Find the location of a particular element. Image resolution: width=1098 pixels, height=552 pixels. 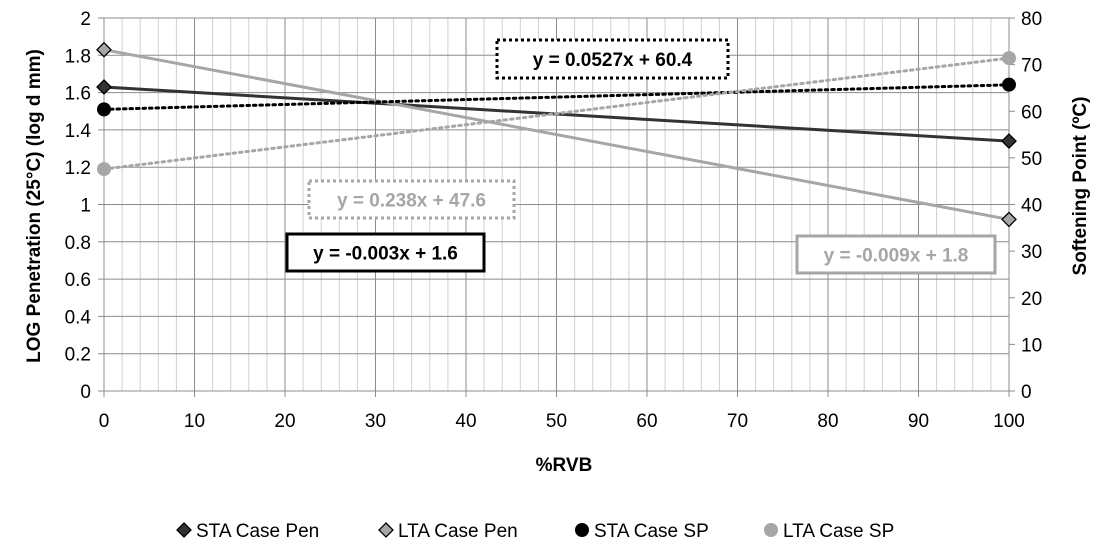

legend-item: LTA Case Pen is located at coordinates (448, 531).